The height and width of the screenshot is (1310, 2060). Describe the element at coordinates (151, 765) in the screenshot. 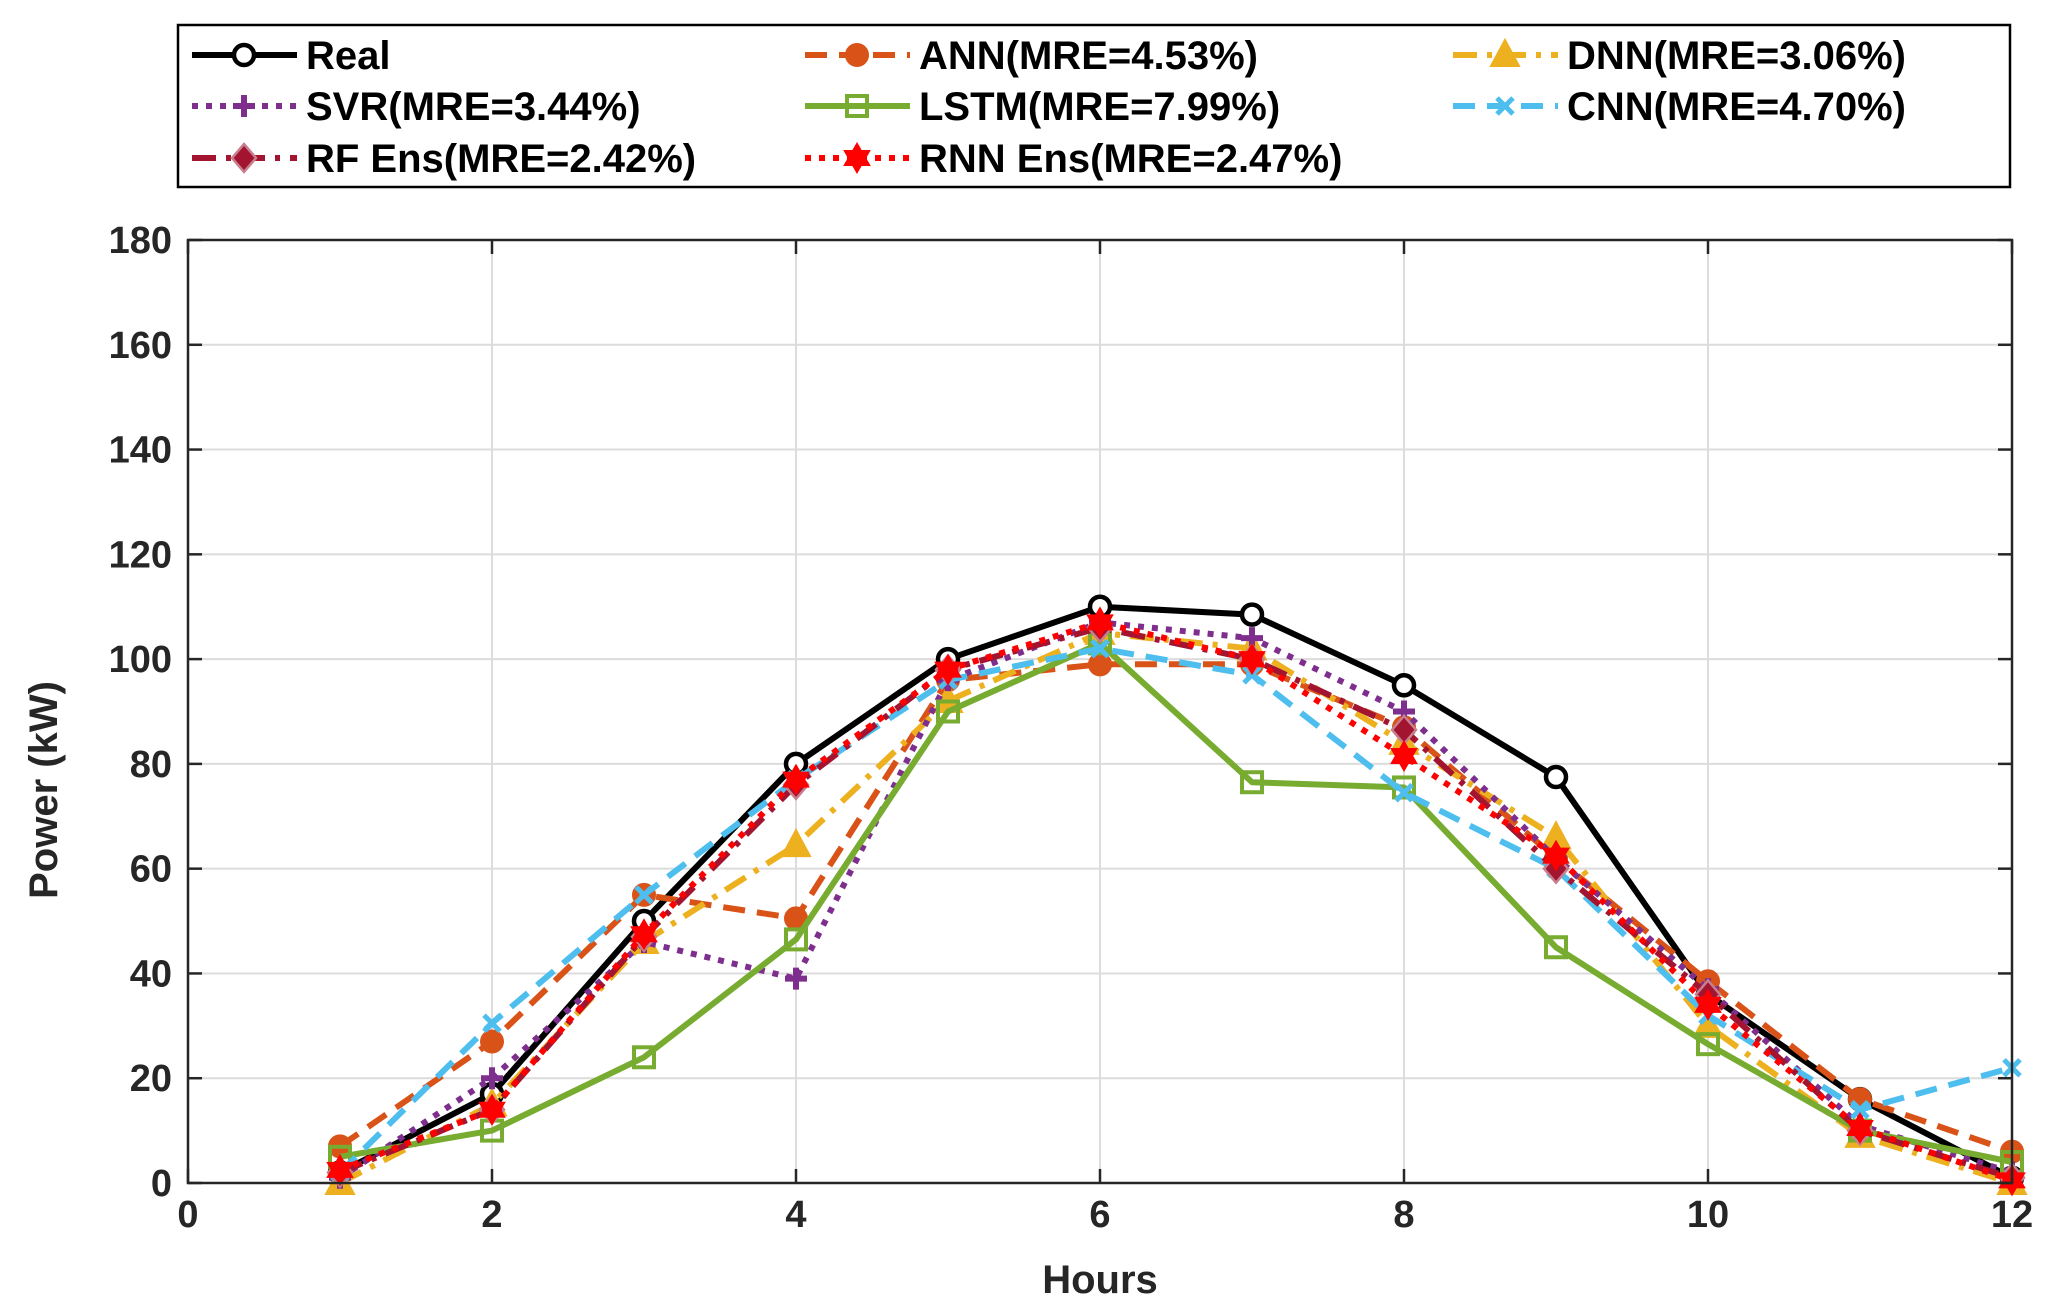

I see `y-tick-label: 80` at that location.